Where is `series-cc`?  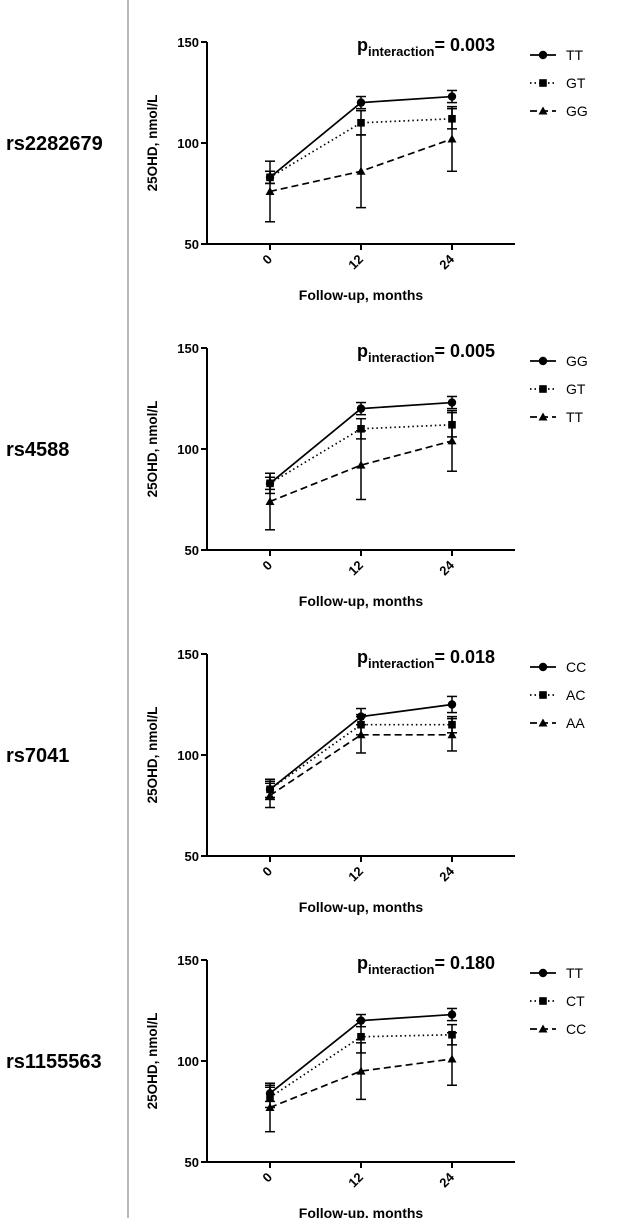
series-cc is located at coordinates (361, 1082).